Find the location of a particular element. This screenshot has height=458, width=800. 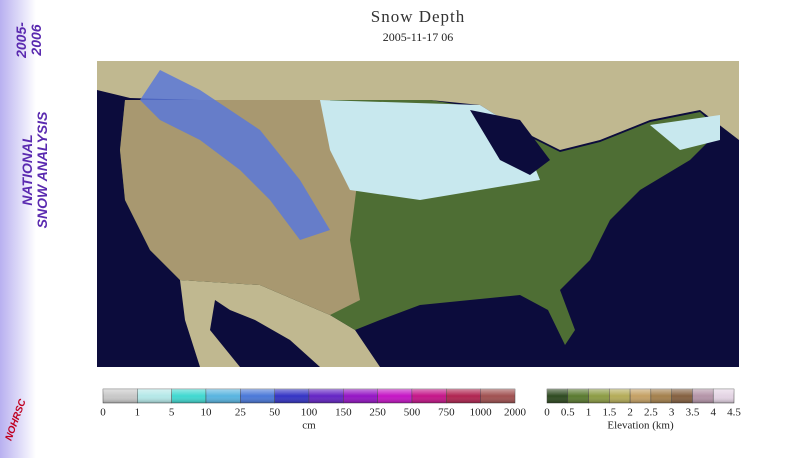

tick-label: 4 is located at coordinates (713, 413).